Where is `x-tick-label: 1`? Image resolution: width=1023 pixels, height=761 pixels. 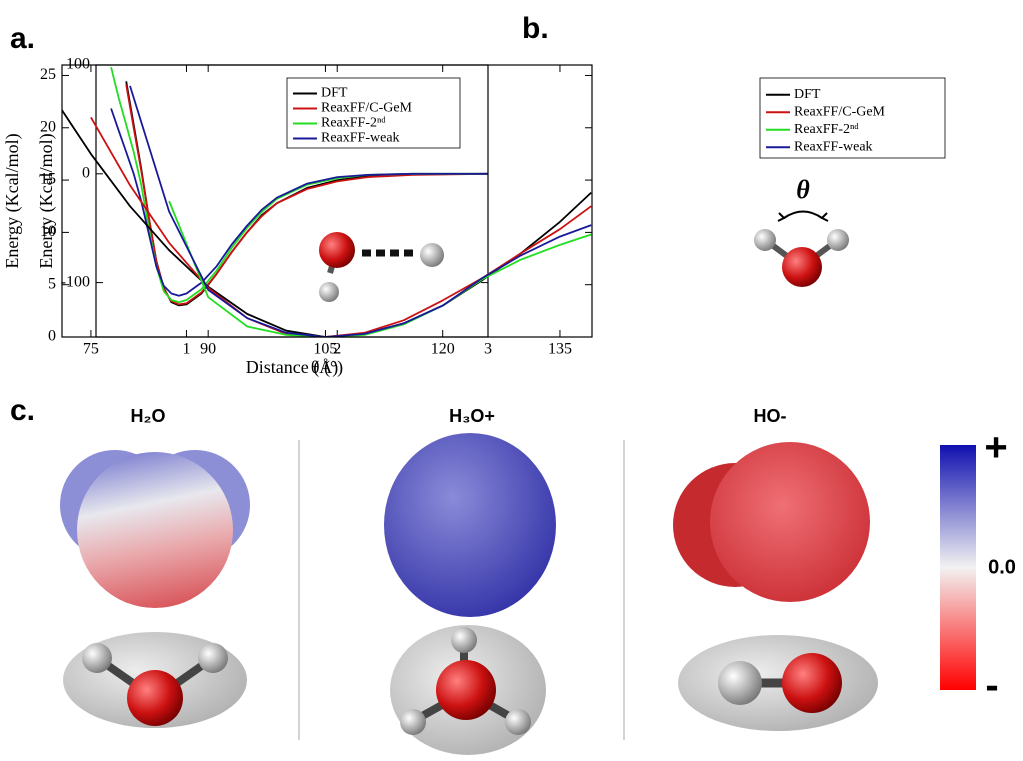
x-tick-label: 1 is located at coordinates (186, 349).